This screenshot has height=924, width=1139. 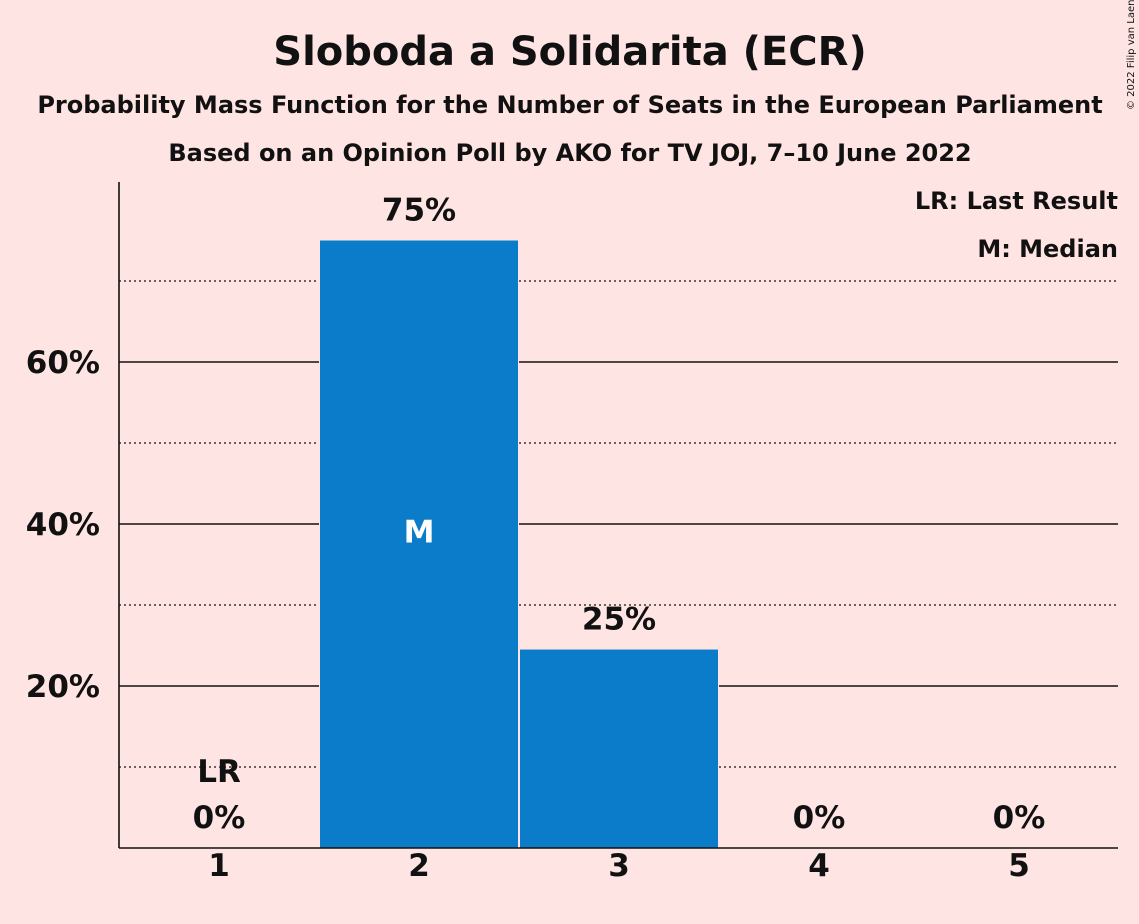 What do you see at coordinates (619, 866) in the screenshot?
I see `x-tick-label: 3` at bounding box center [619, 866].